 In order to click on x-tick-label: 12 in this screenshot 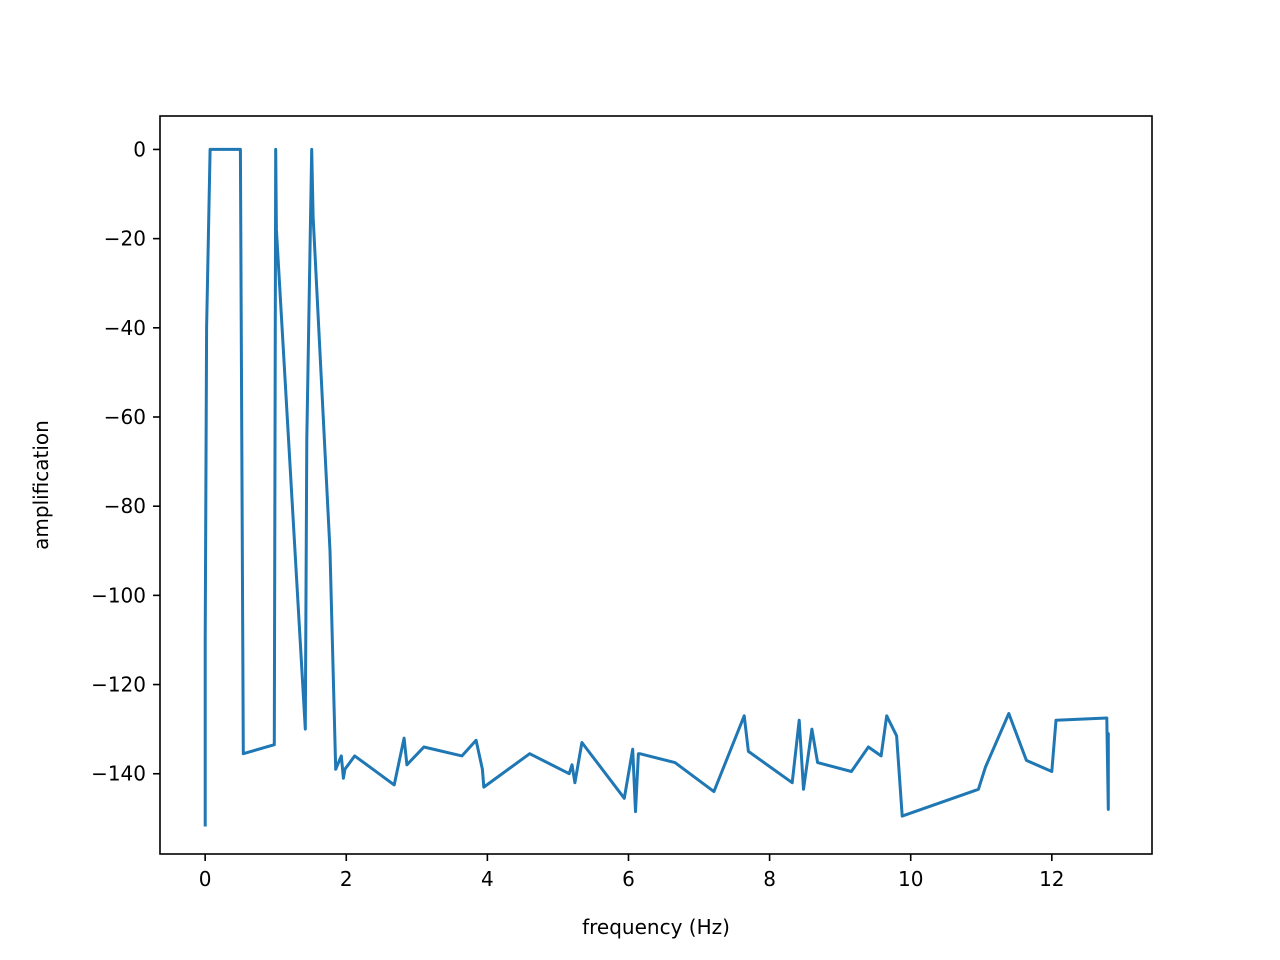, I will do `click(1051, 879)`.